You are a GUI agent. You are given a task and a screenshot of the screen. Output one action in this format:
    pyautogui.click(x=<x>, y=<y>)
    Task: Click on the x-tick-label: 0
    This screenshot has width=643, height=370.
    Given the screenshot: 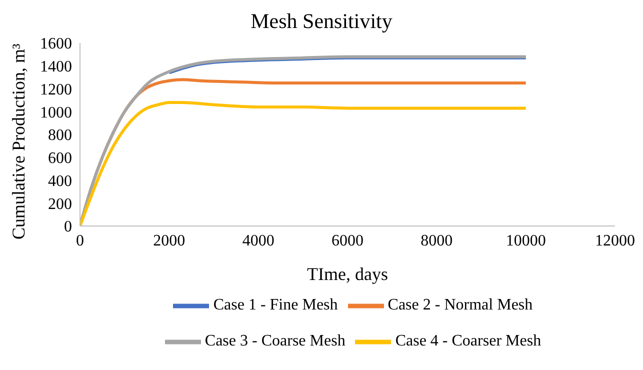 What is the action you would take?
    pyautogui.click(x=80, y=241)
    